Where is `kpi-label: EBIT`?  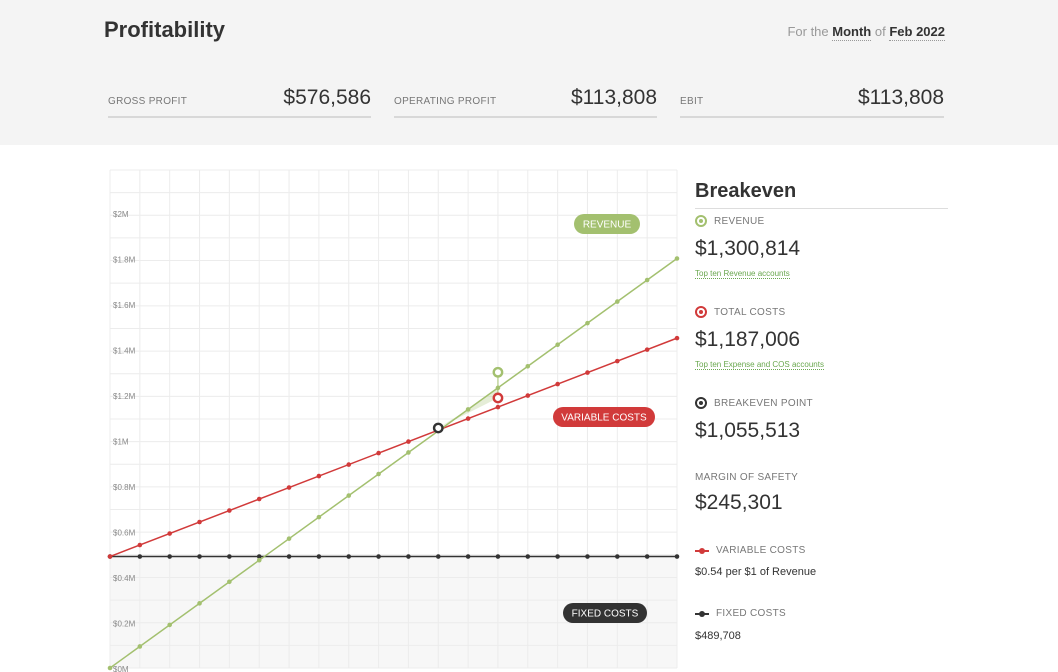 kpi-label: EBIT is located at coordinates (692, 101).